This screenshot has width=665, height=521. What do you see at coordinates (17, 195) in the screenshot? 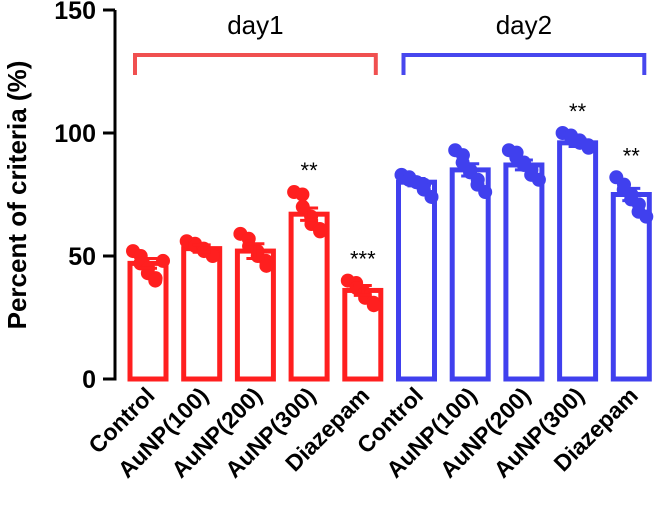
I see `y-axis-label: Percent of criteria (%)` at bounding box center [17, 195].